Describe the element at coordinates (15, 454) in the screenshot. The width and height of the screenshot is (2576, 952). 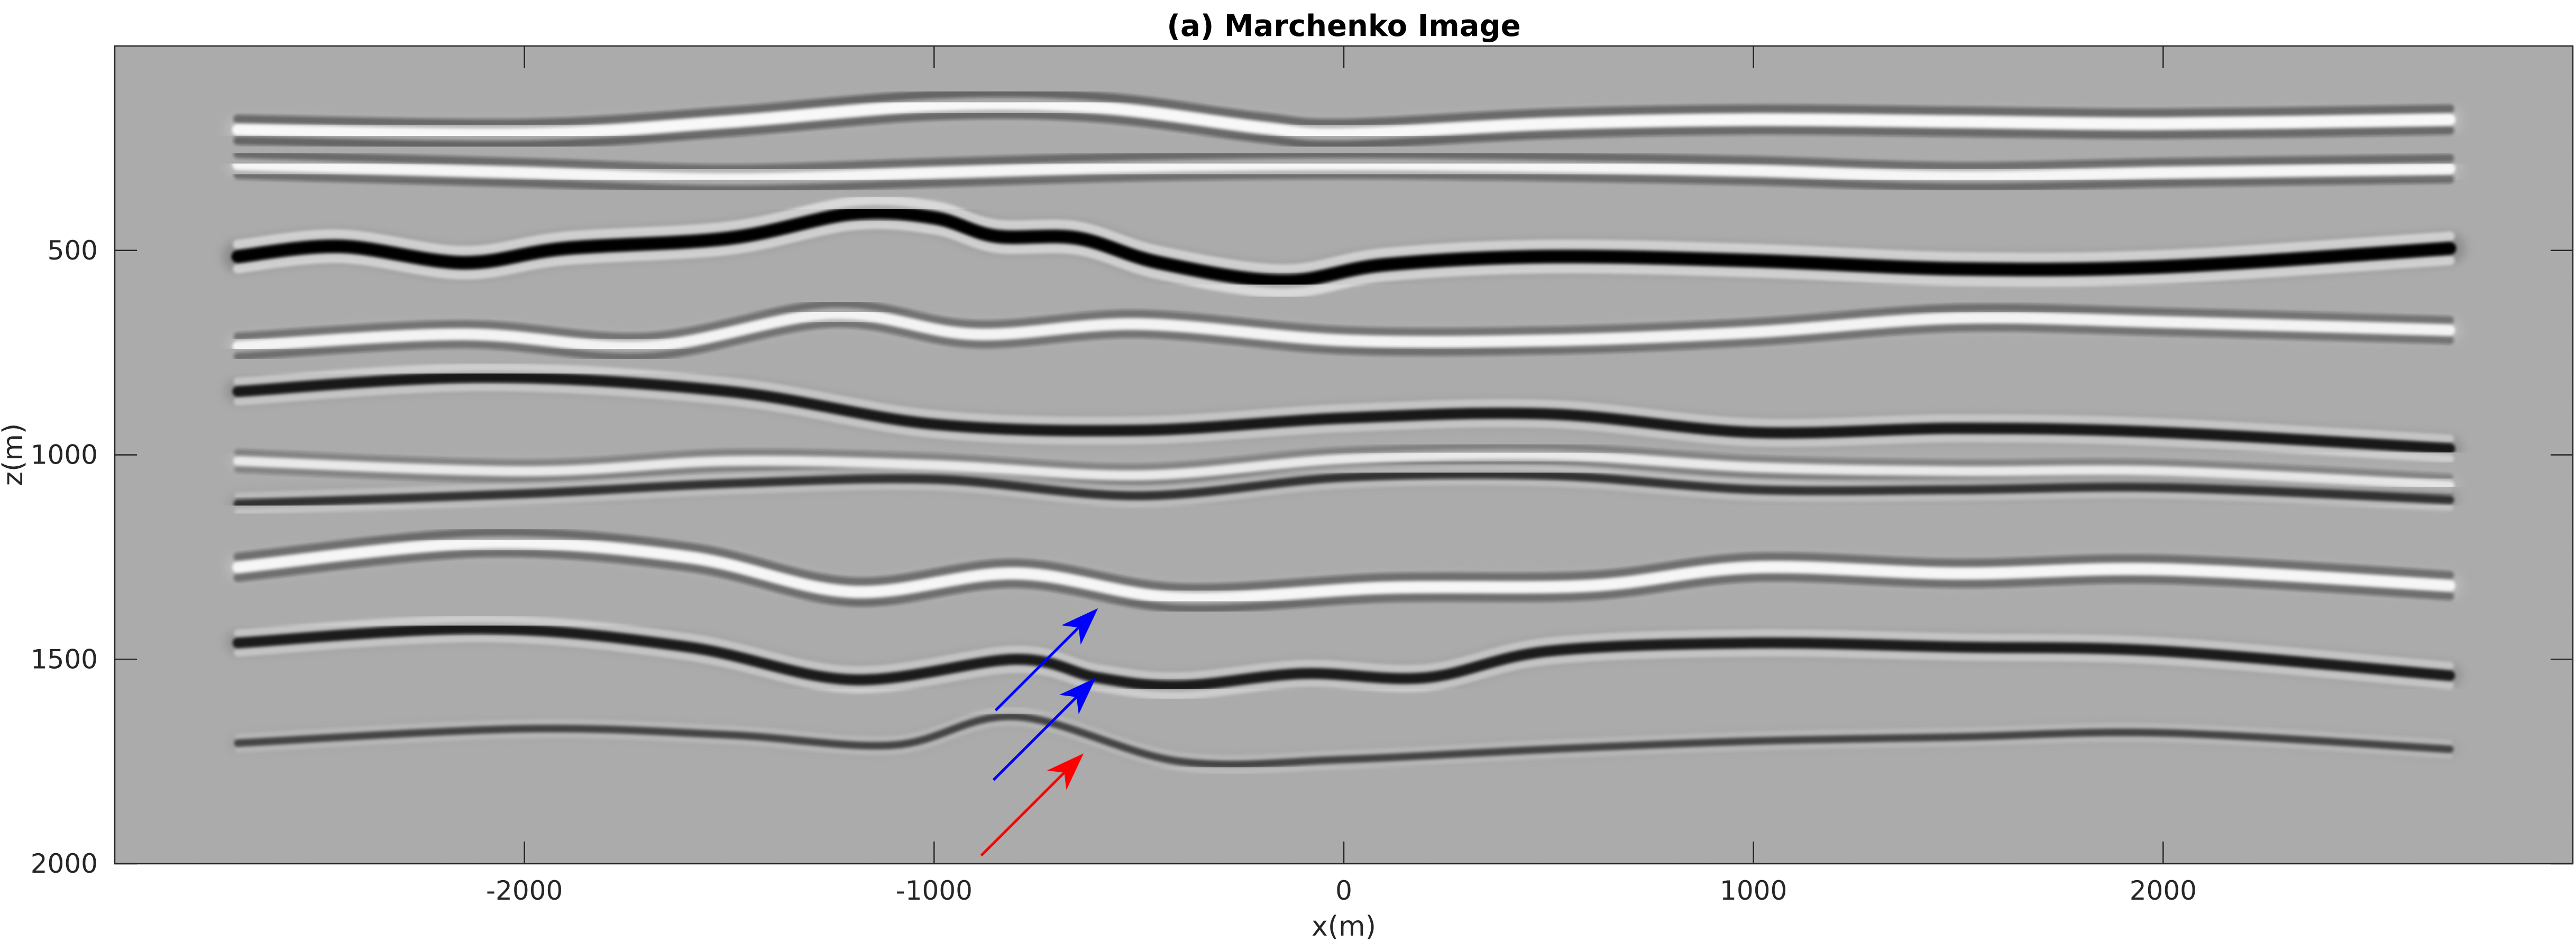
I see `y-axis-label: z(m)` at that location.